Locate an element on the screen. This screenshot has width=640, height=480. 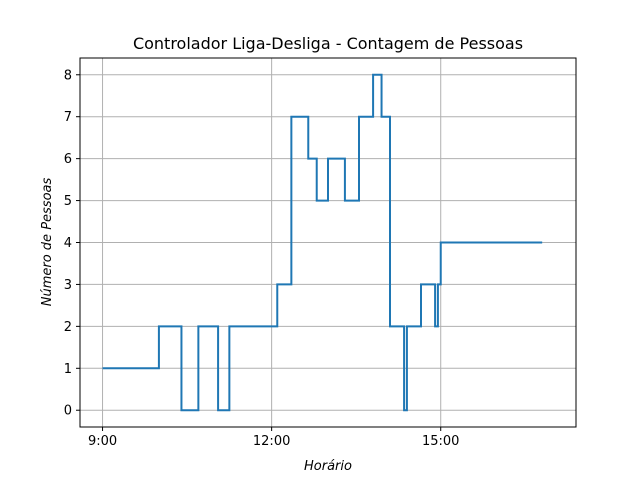
x-tick-label: 9:00 is located at coordinates (102, 441).